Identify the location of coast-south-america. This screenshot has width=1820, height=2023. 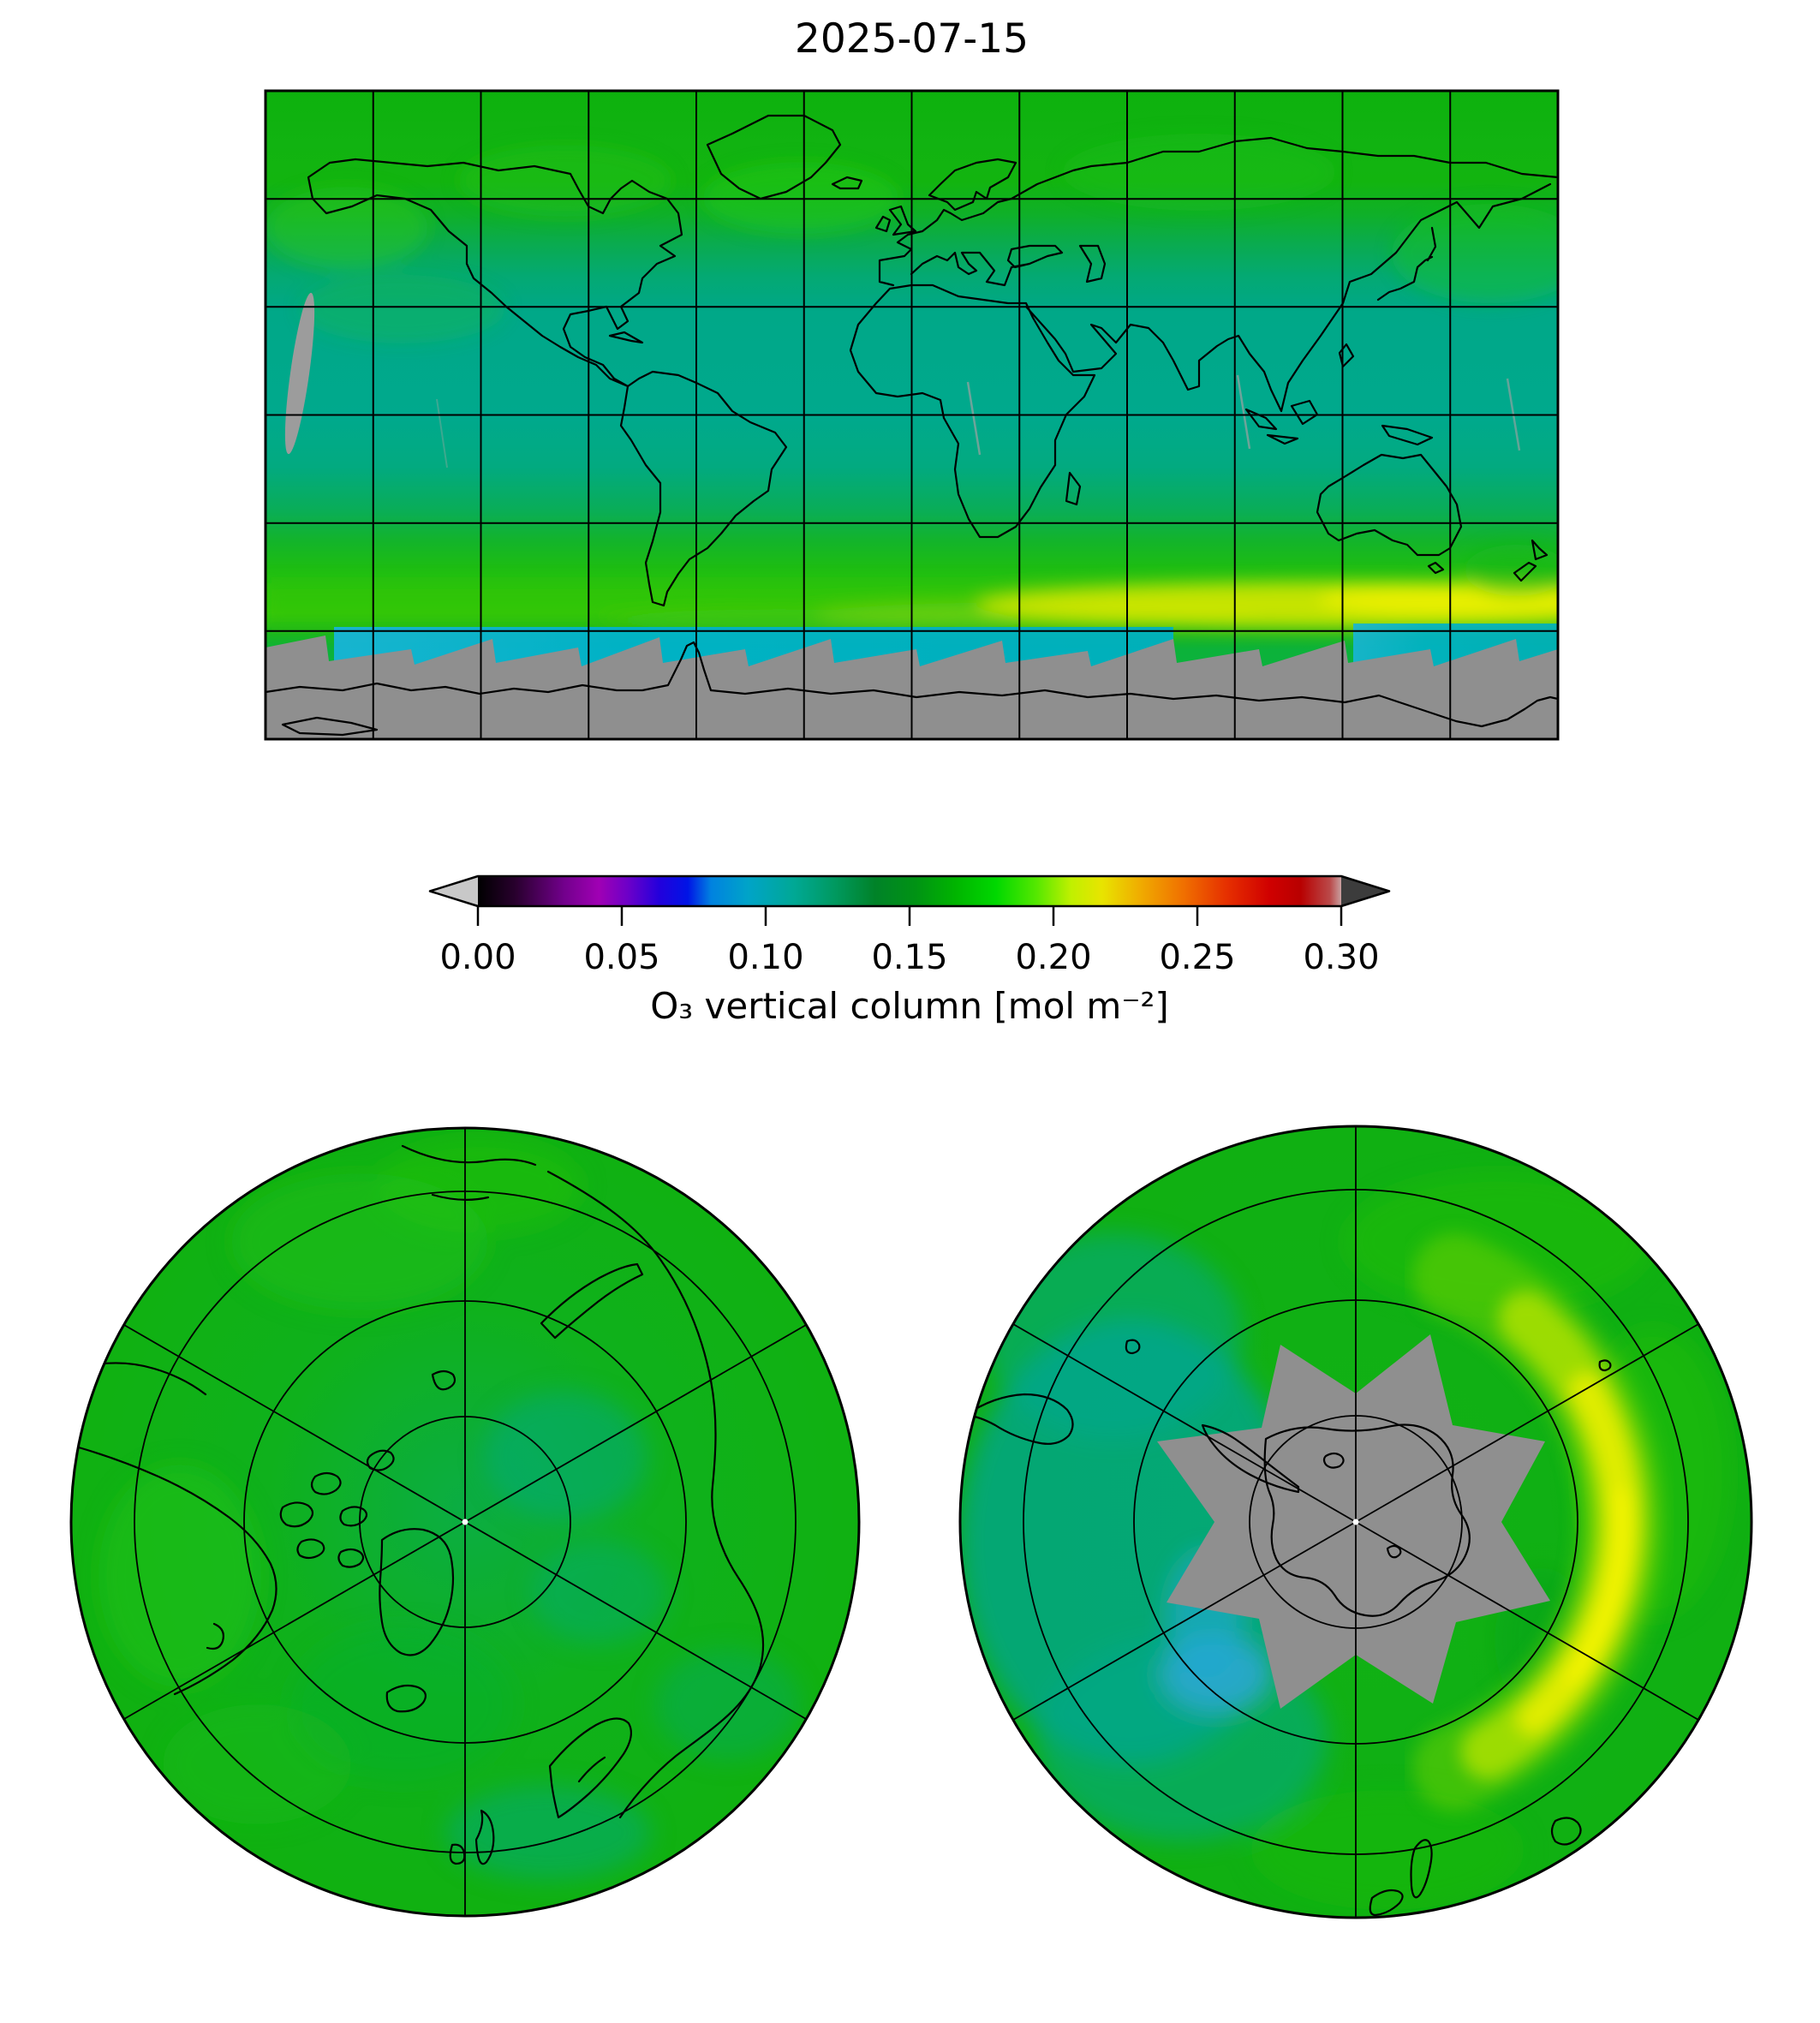
(703, 488).